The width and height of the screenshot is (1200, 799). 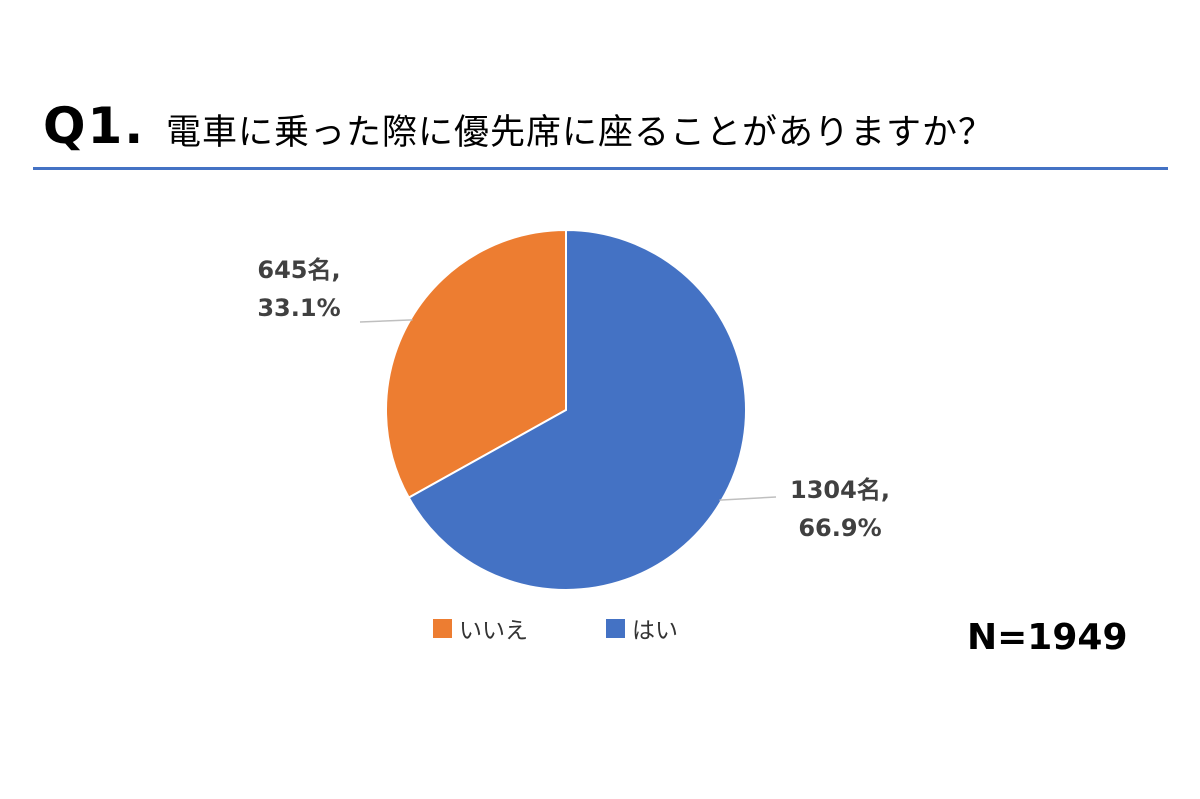 What do you see at coordinates (442, 628) in the screenshot?
I see `legend-swatch-no` at bounding box center [442, 628].